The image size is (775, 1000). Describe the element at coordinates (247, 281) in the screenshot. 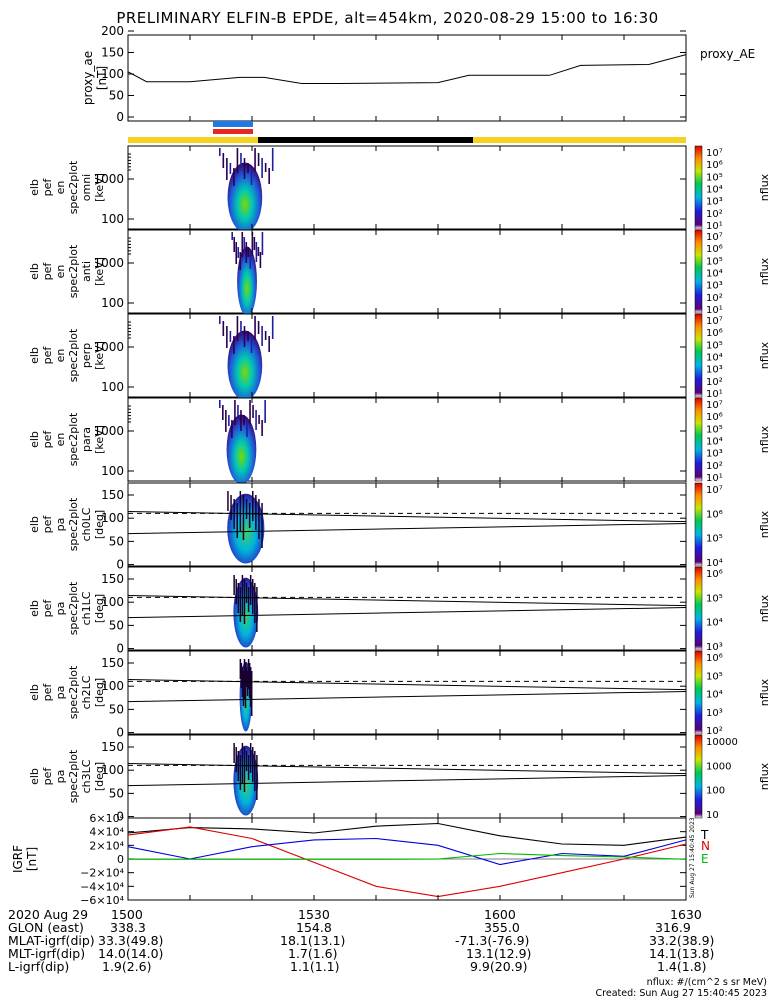

I see `spectrogram-flux-region` at that location.